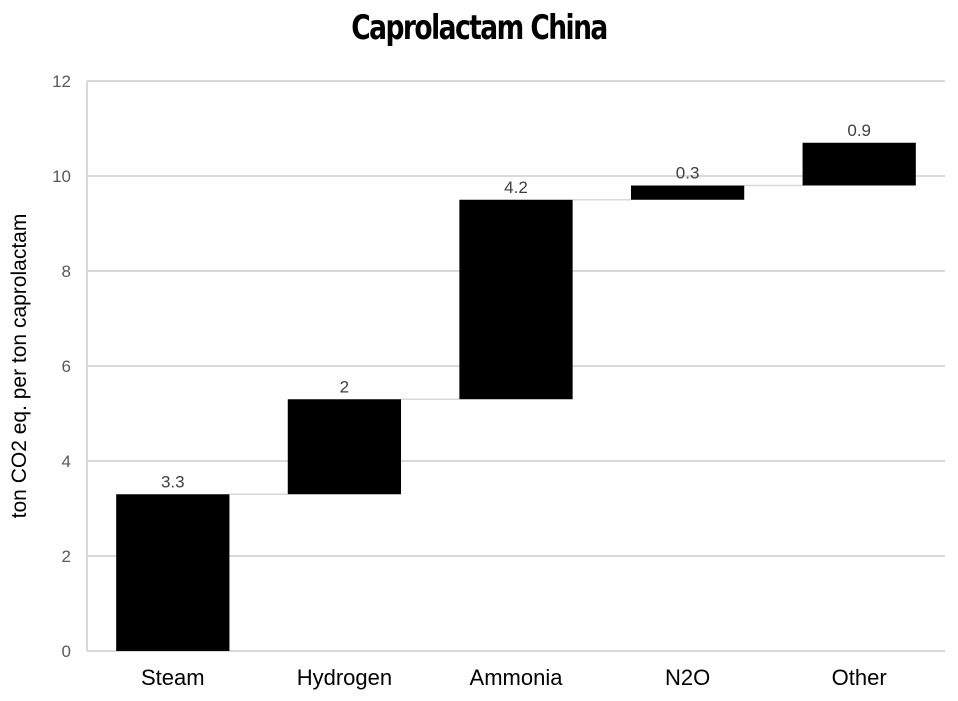  What do you see at coordinates (173, 572) in the screenshot?
I see `bar-steam` at bounding box center [173, 572].